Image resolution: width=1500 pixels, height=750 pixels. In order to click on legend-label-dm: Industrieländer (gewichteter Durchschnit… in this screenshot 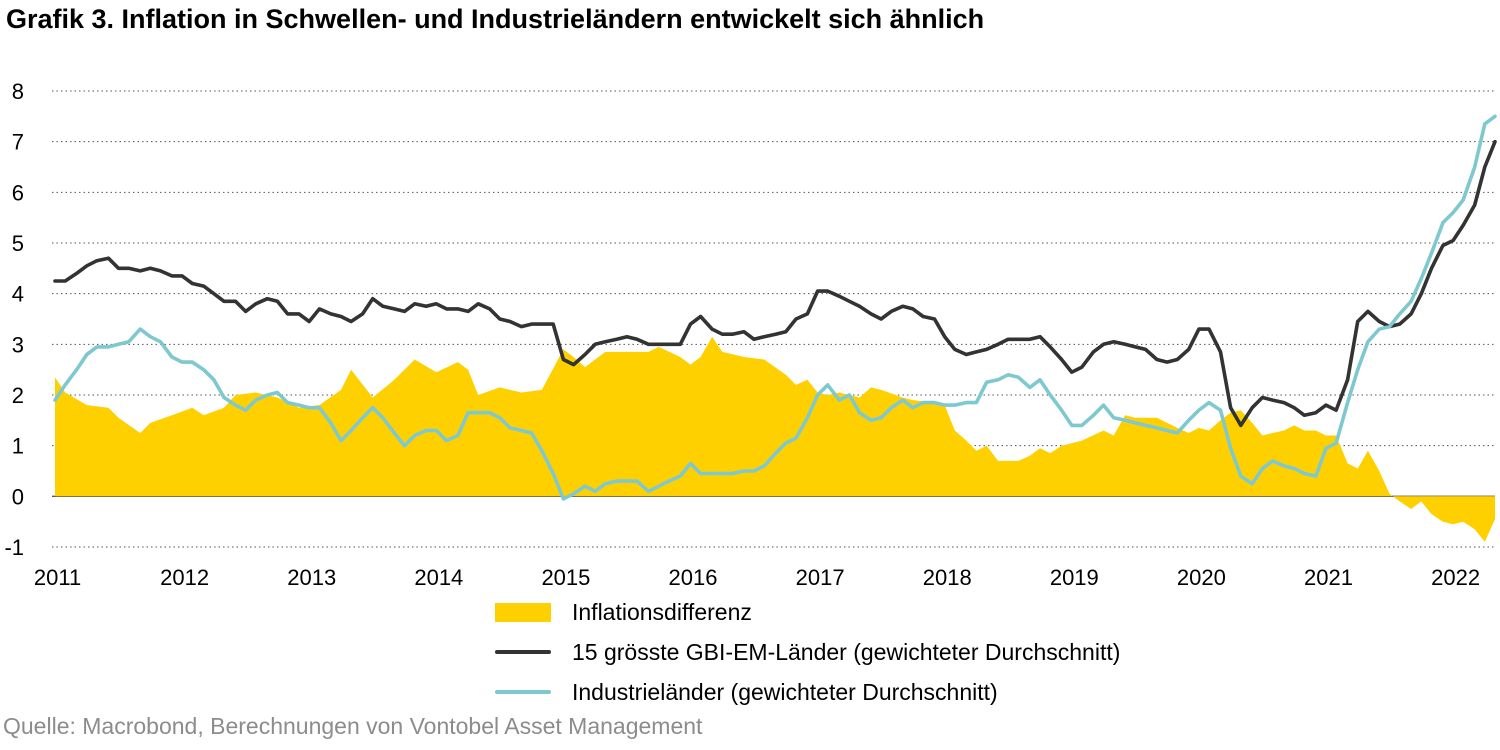, I will do `click(785, 691)`.